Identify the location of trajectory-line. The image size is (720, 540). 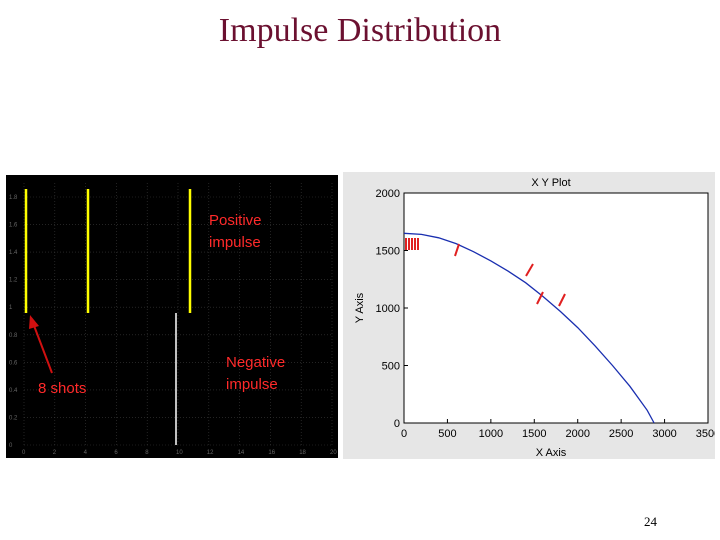
(529, 328).